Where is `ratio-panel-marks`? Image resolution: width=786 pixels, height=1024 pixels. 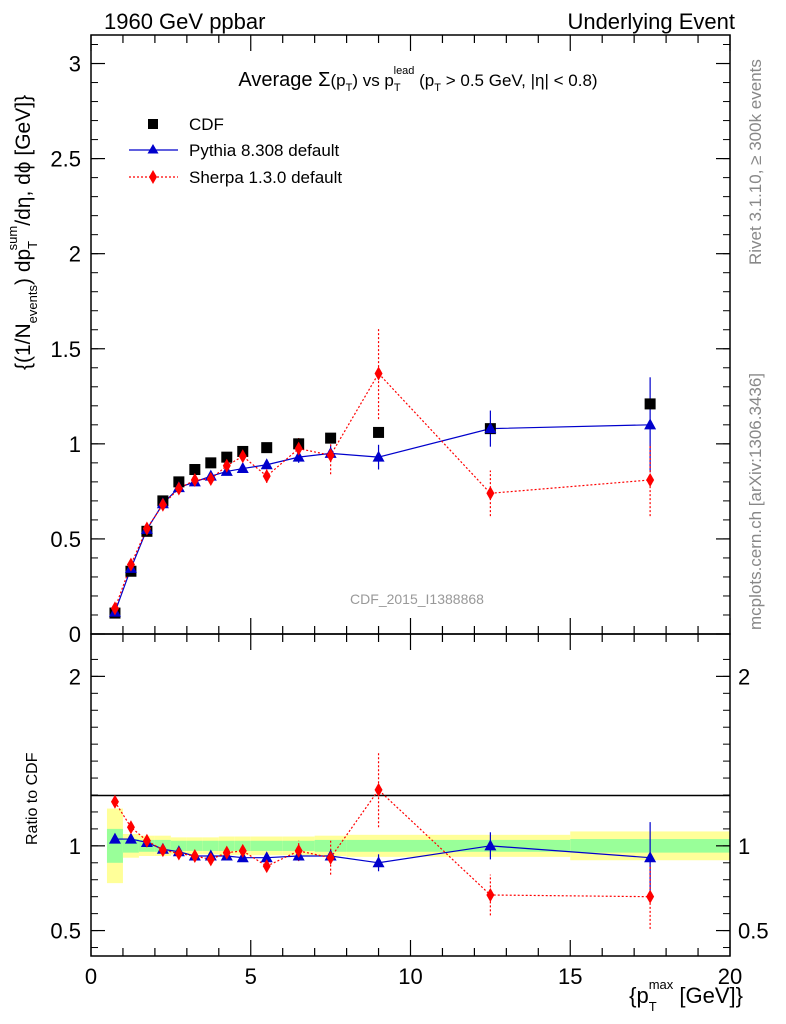
ratio-panel-marks is located at coordinates (382, 840).